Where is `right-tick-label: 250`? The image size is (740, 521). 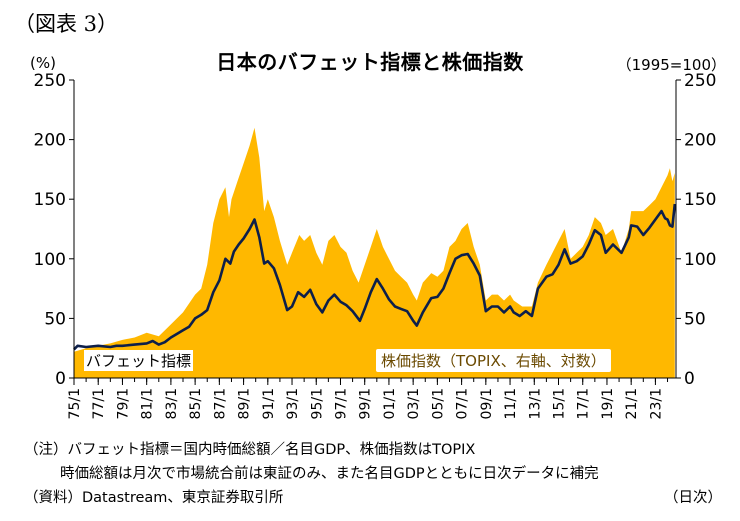 right-tick-label: 250 is located at coordinates (700, 81).